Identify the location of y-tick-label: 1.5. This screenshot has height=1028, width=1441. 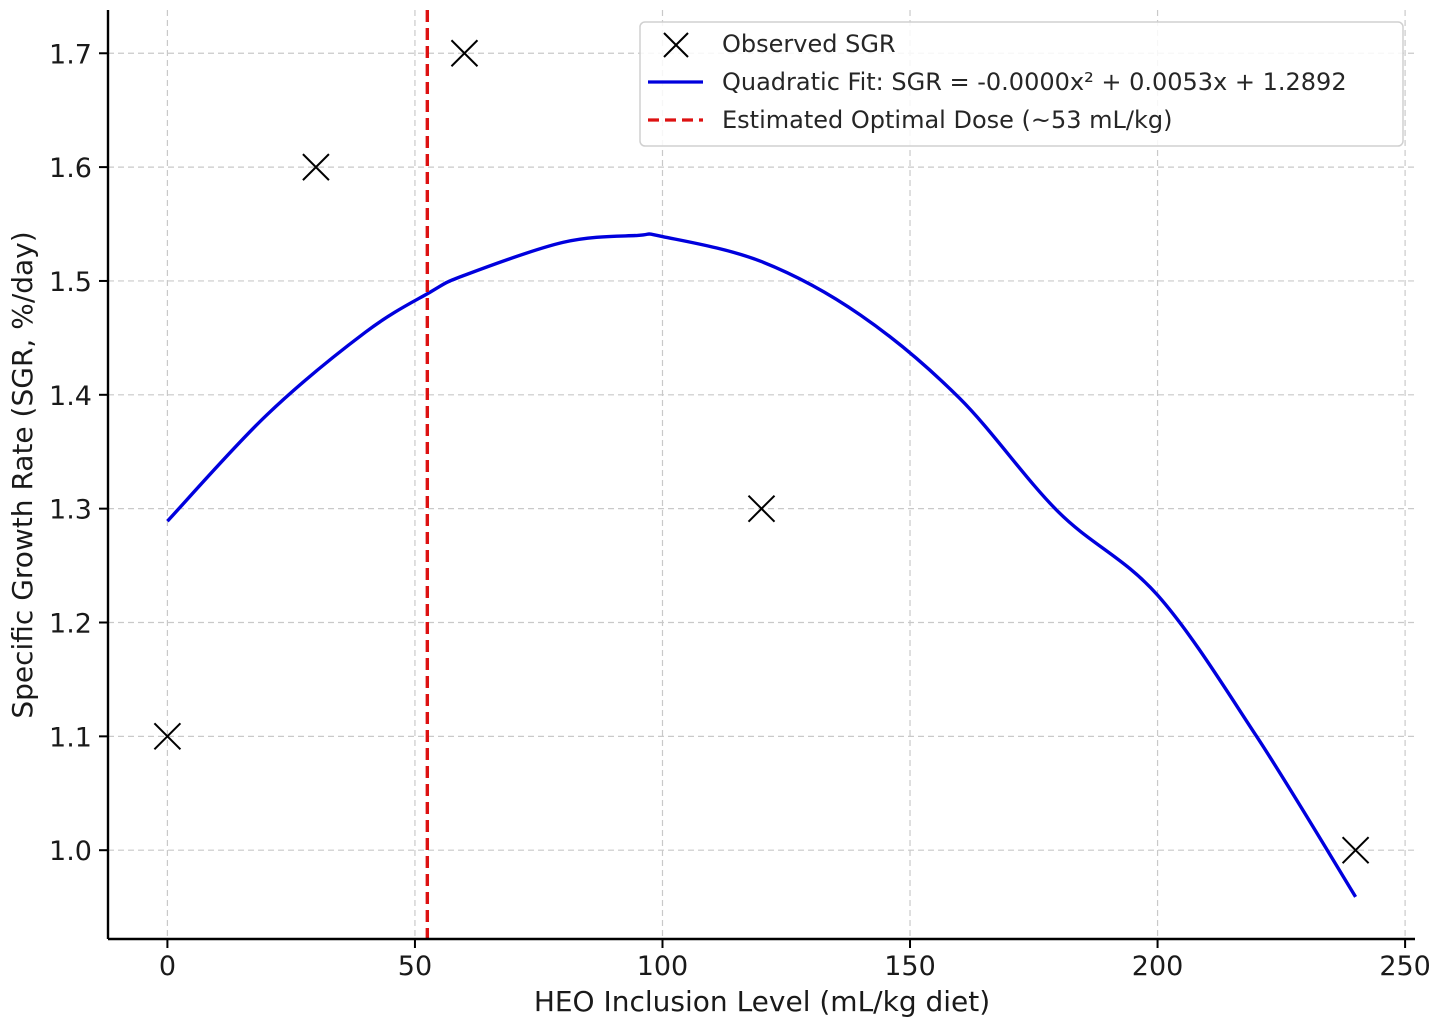
(70, 282).